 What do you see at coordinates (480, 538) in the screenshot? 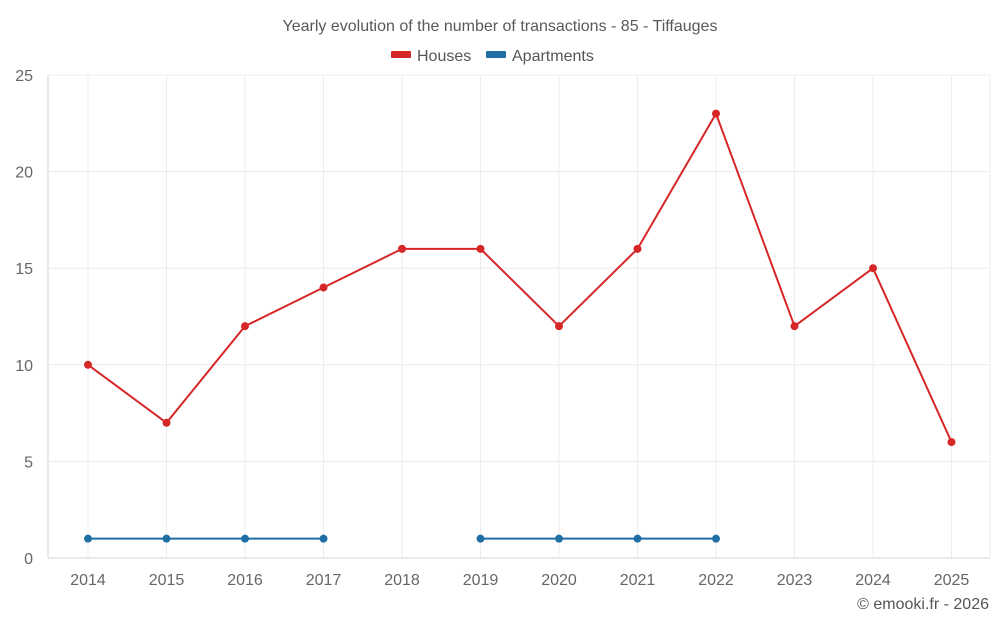
I see `data-point-apartments-2019` at bounding box center [480, 538].